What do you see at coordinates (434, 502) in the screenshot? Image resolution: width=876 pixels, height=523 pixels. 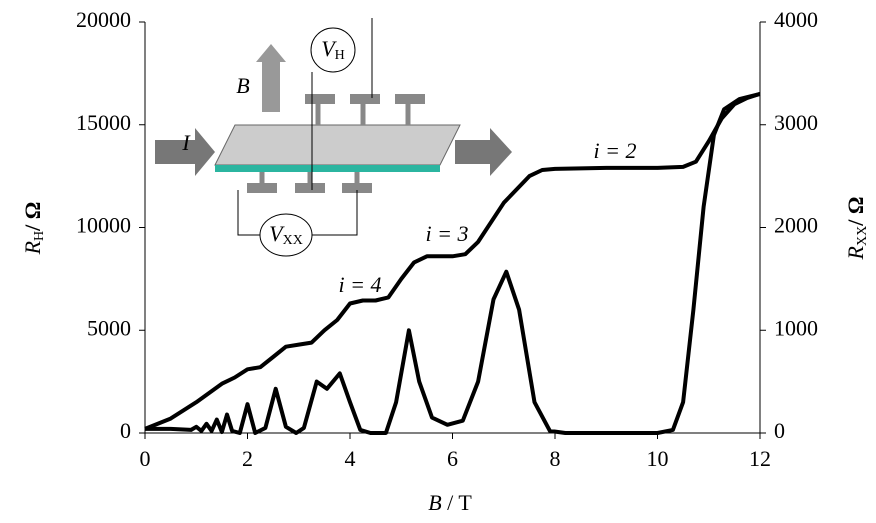 I see `x-axis-symbol: B` at bounding box center [434, 502].